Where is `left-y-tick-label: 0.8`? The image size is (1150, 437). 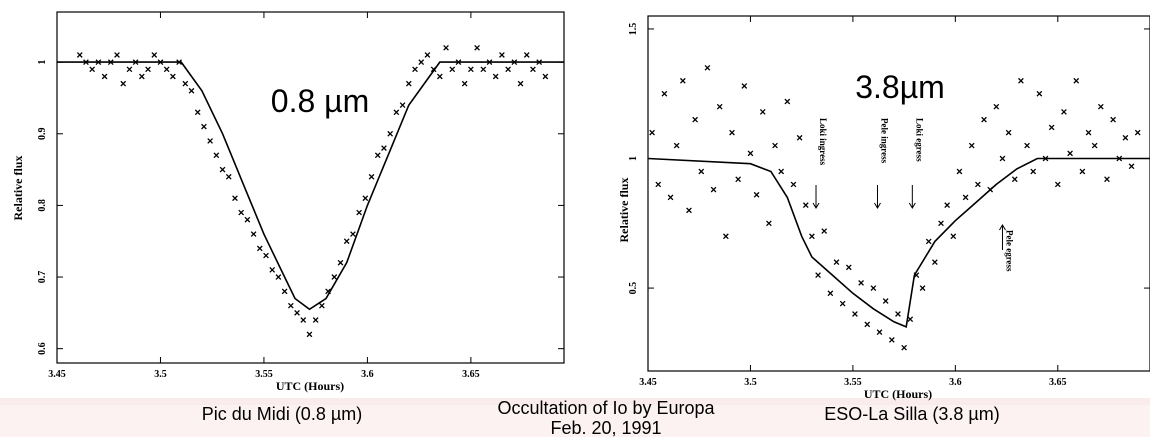 left-y-tick-label: 0.8 is located at coordinates (42, 205).